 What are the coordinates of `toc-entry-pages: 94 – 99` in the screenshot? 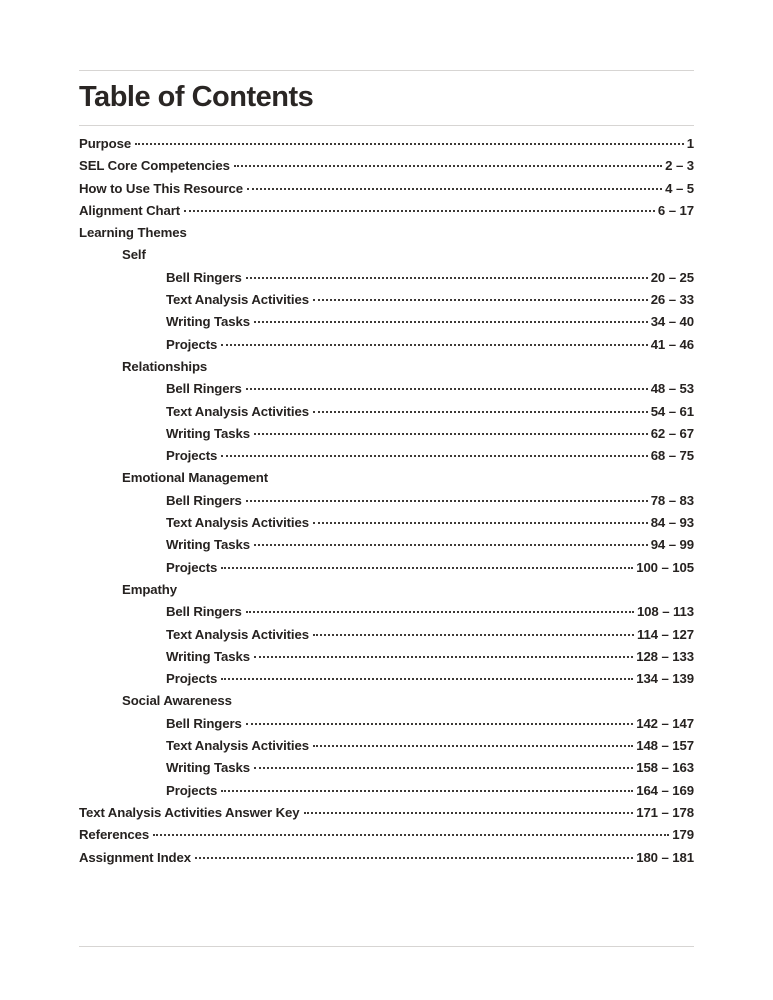 It's located at (672, 545).